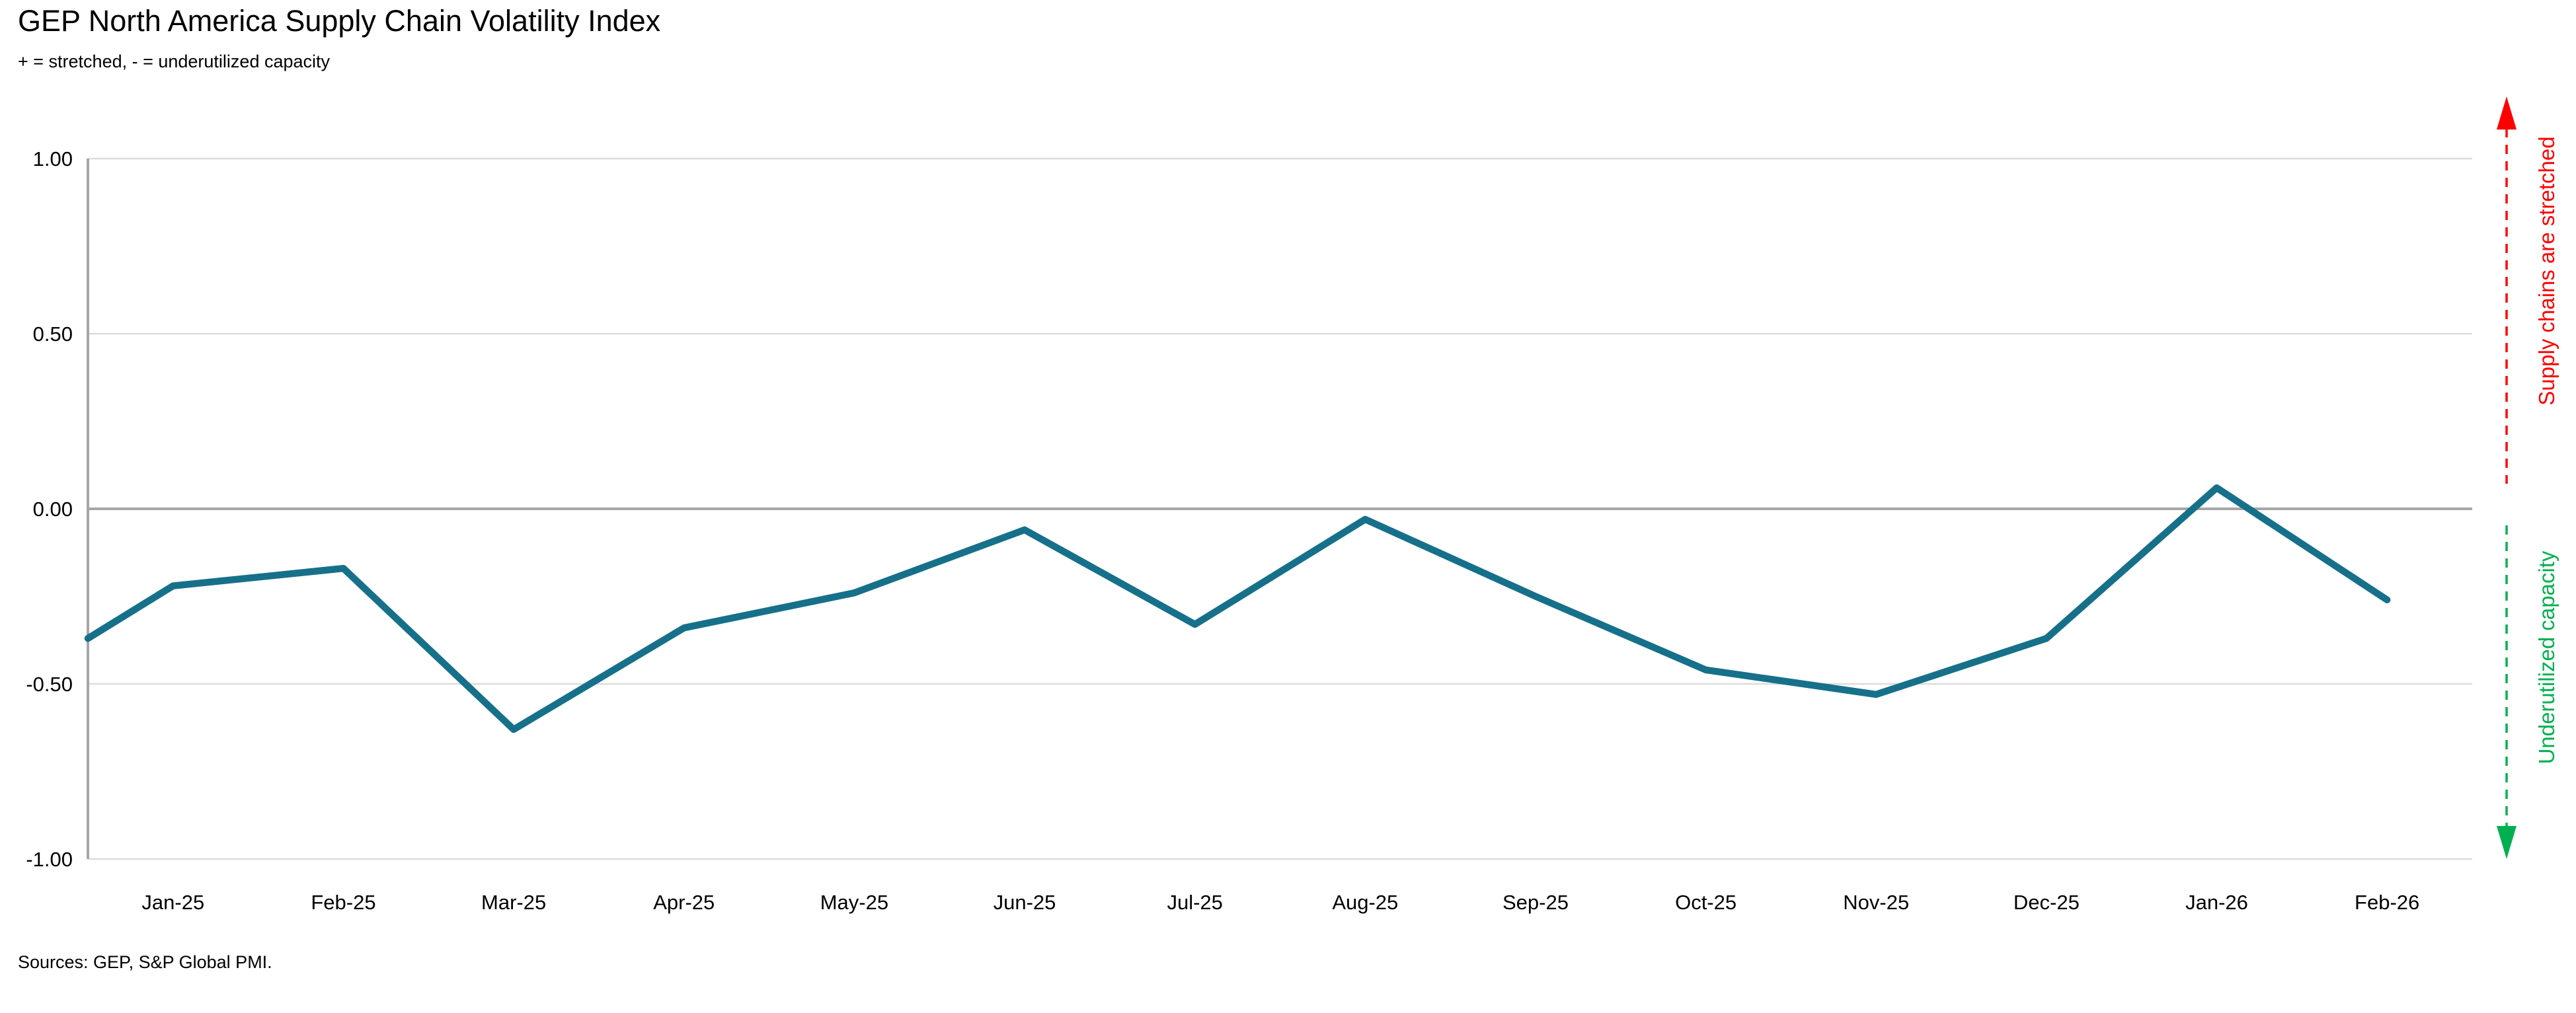 Image resolution: width=2576 pixels, height=1013 pixels. Describe the element at coordinates (1194, 902) in the screenshot. I see `x-tick-label: Jul-25` at that location.